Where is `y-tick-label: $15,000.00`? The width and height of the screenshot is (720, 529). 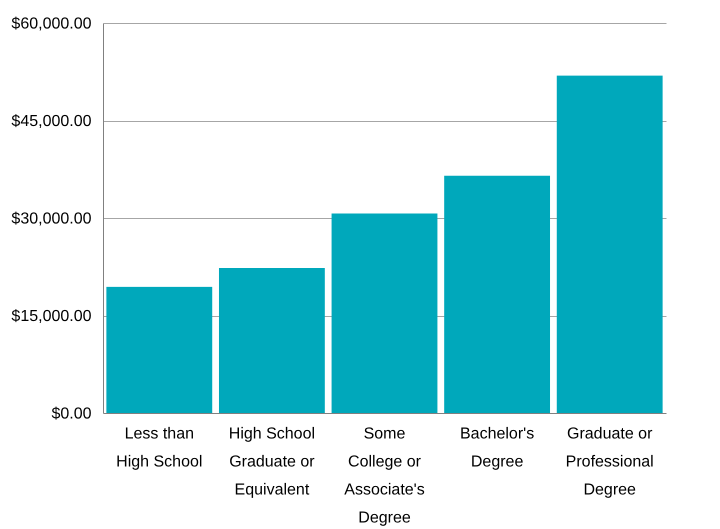 y-tick-label: $15,000.00 is located at coordinates (51, 316).